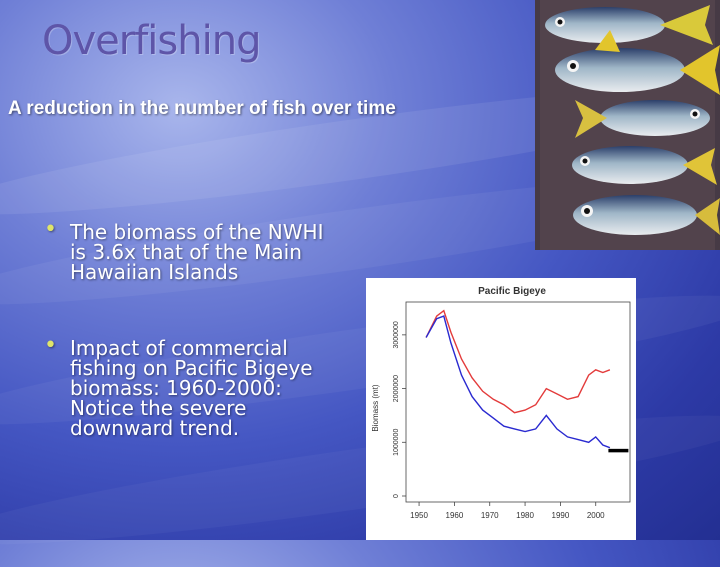 This screenshot has width=720, height=567. What do you see at coordinates (375, 407) in the screenshot?
I see `y-axis-label: Biomass (mt)` at bounding box center [375, 407].